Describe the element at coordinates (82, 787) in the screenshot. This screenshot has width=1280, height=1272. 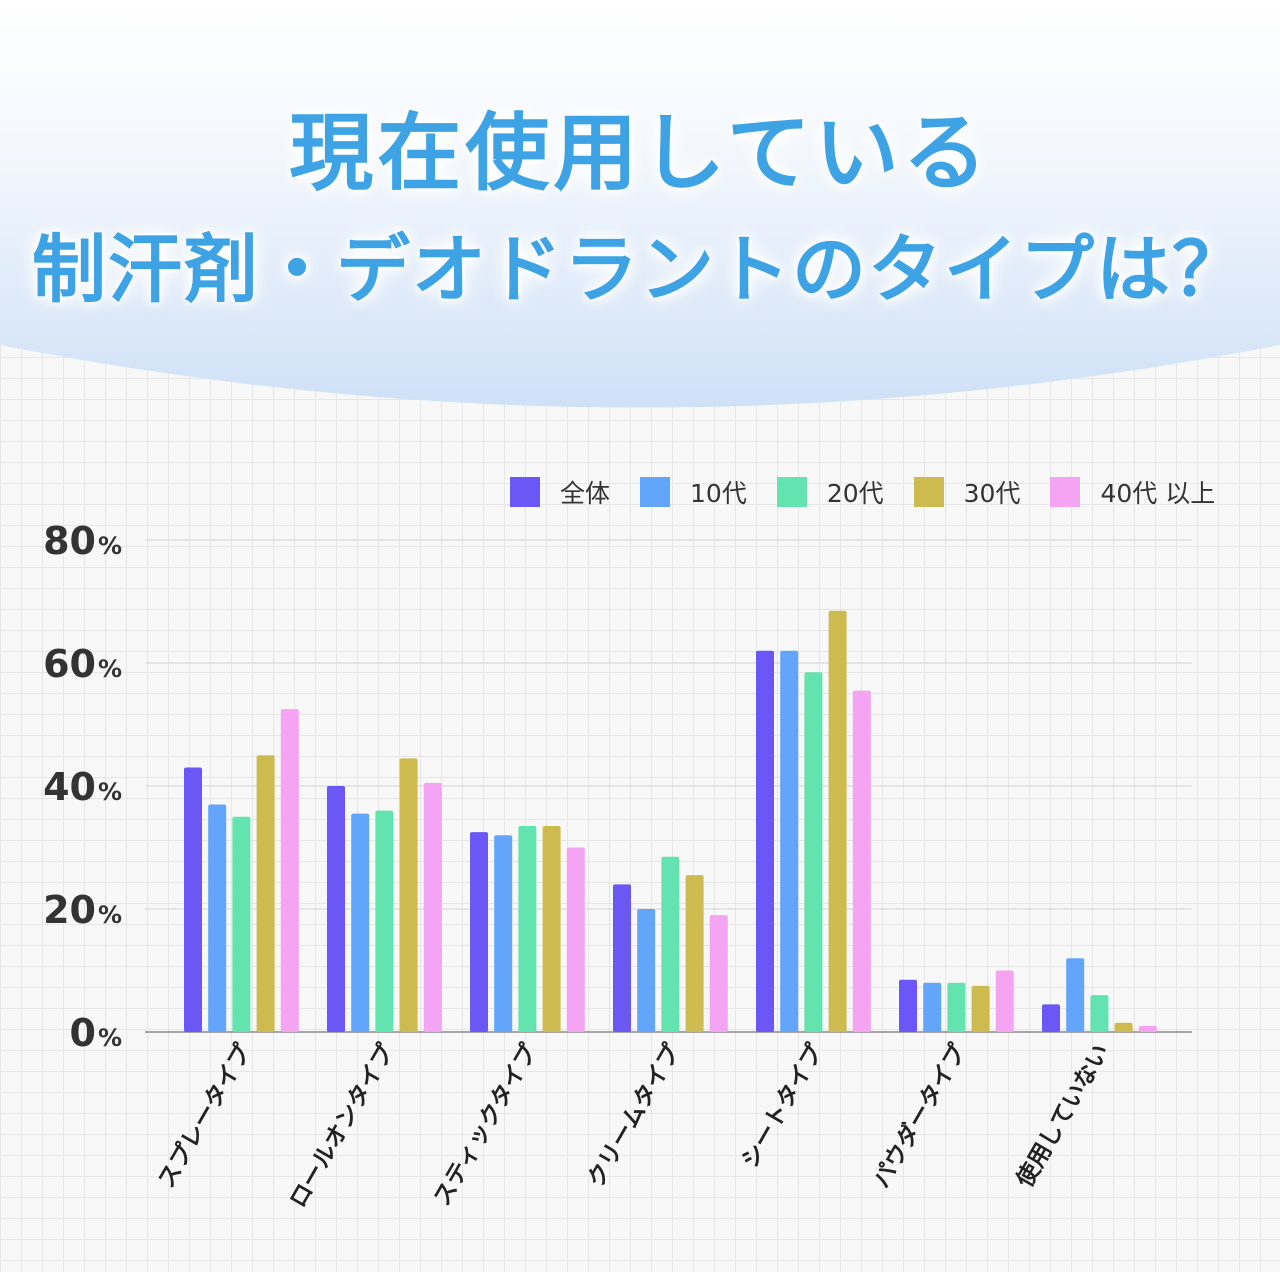
I see `y-tick-label-40: 40%` at that location.